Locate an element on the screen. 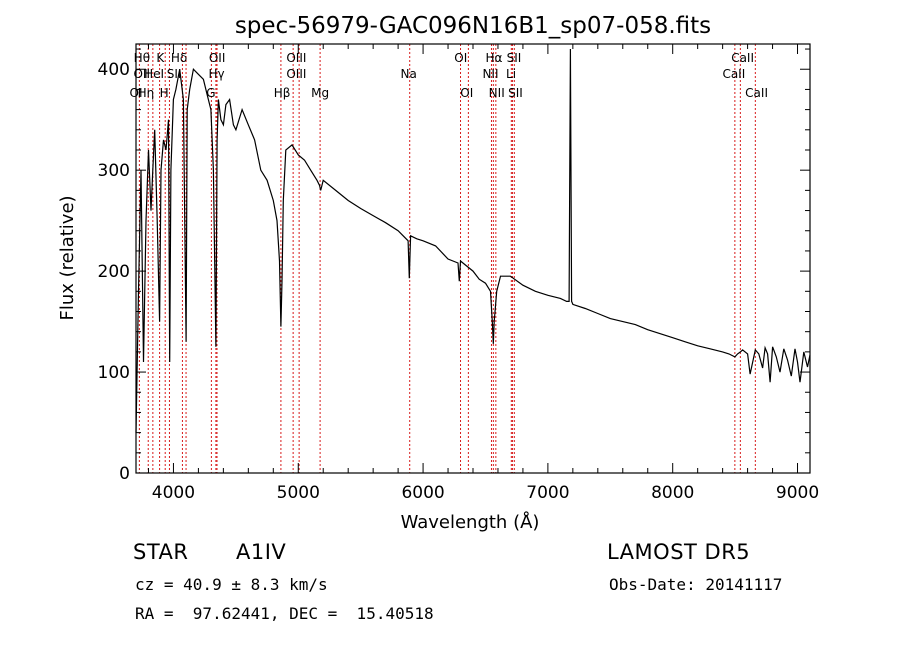  x-axis-label: Wavelength (Å) is located at coordinates (470, 522).